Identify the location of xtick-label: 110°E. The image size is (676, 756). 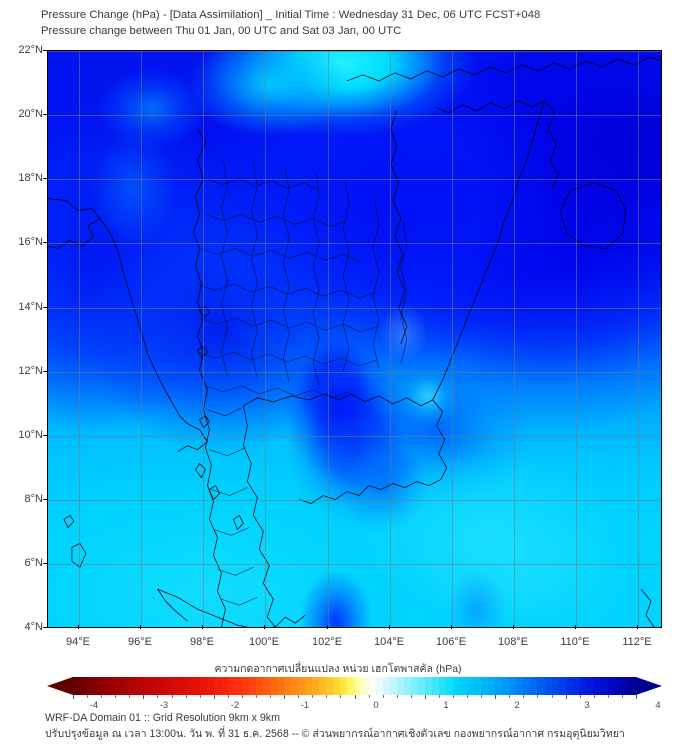
(575, 642).